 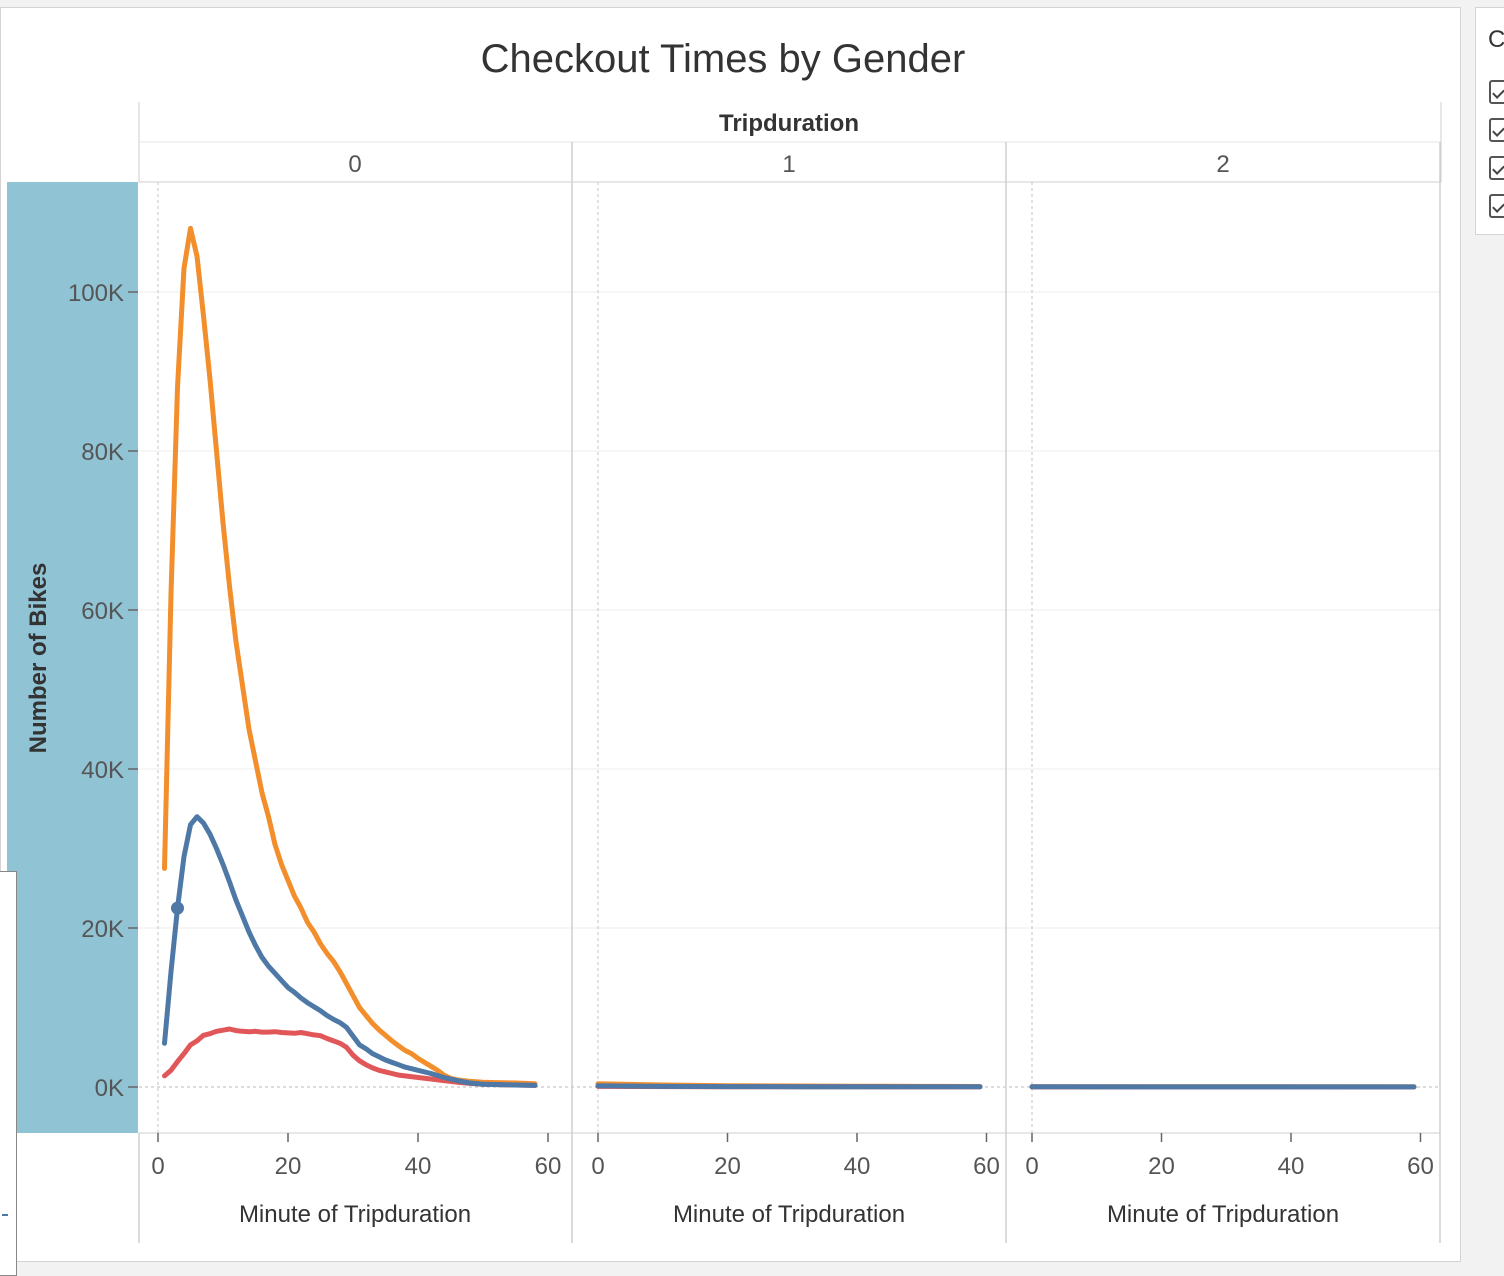 What do you see at coordinates (157, 1166) in the screenshot?
I see `x-tick-label-0-0: 0` at bounding box center [157, 1166].